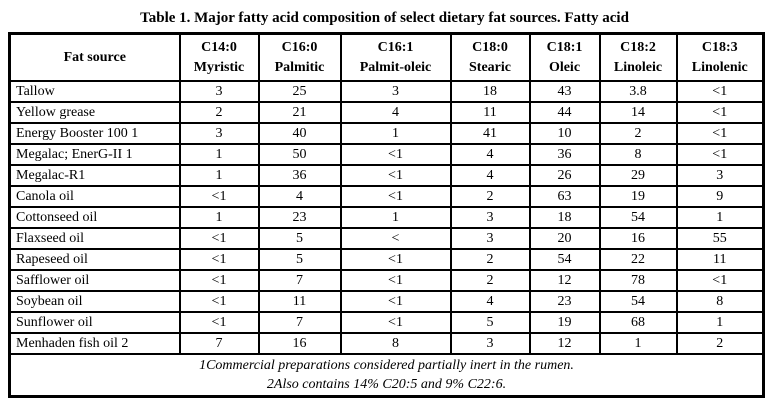 Image resolution: width=769 pixels, height=411 pixels. Describe the element at coordinates (94, 343) in the screenshot. I see `fat-source-cell: Menhaden fish oil 2` at that location.